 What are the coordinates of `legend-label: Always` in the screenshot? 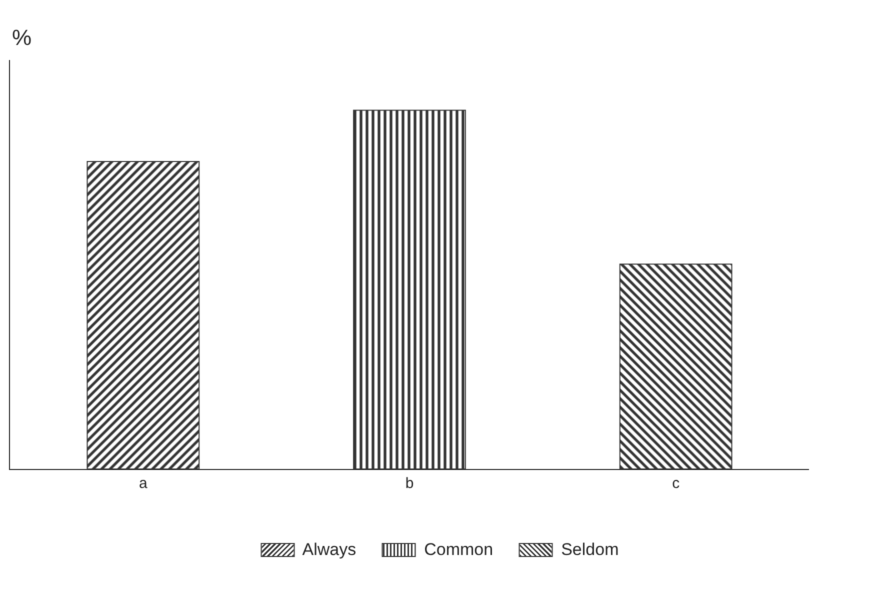 It's located at (329, 550).